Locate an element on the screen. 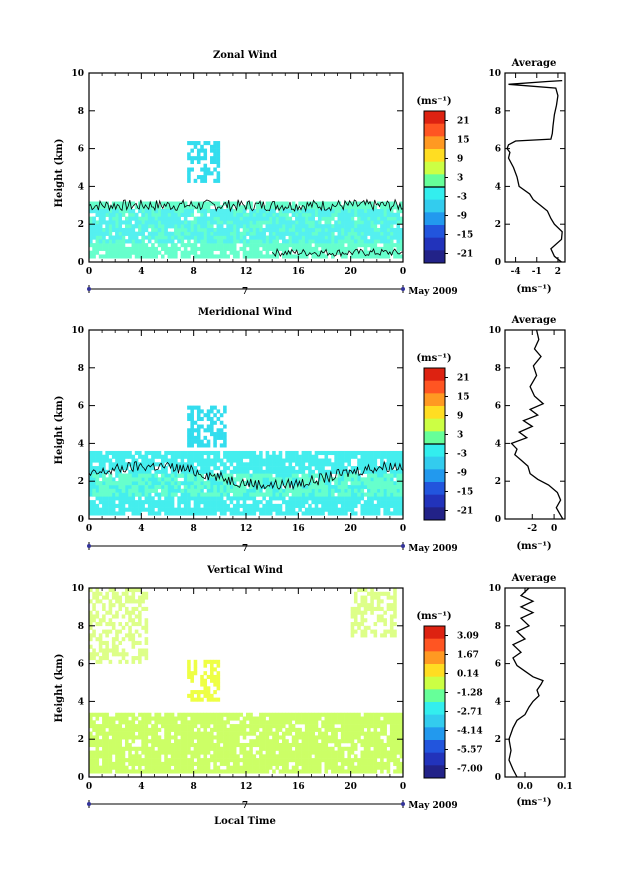 This screenshot has width=623, height=873. y-tick-label: 0 is located at coordinates (81, 520).